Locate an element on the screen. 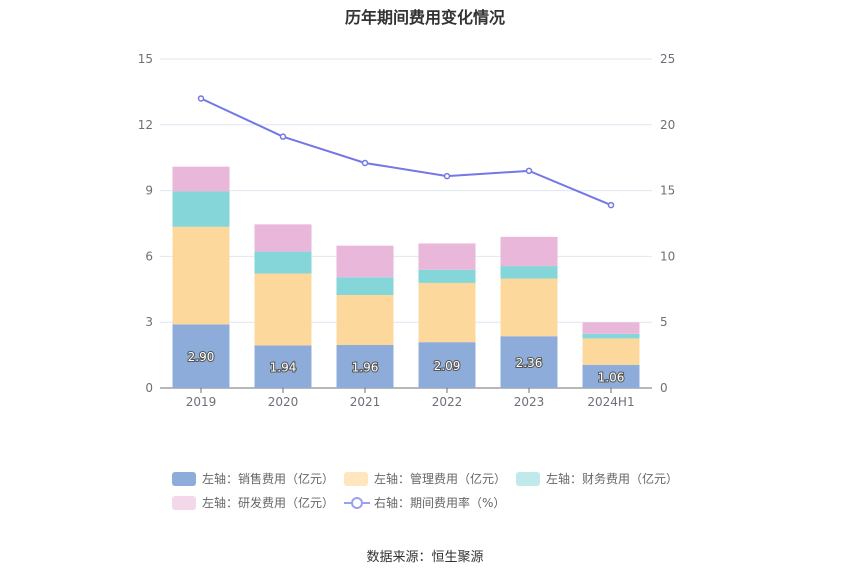  y-right-tick-label: 5 is located at coordinates (664, 322).